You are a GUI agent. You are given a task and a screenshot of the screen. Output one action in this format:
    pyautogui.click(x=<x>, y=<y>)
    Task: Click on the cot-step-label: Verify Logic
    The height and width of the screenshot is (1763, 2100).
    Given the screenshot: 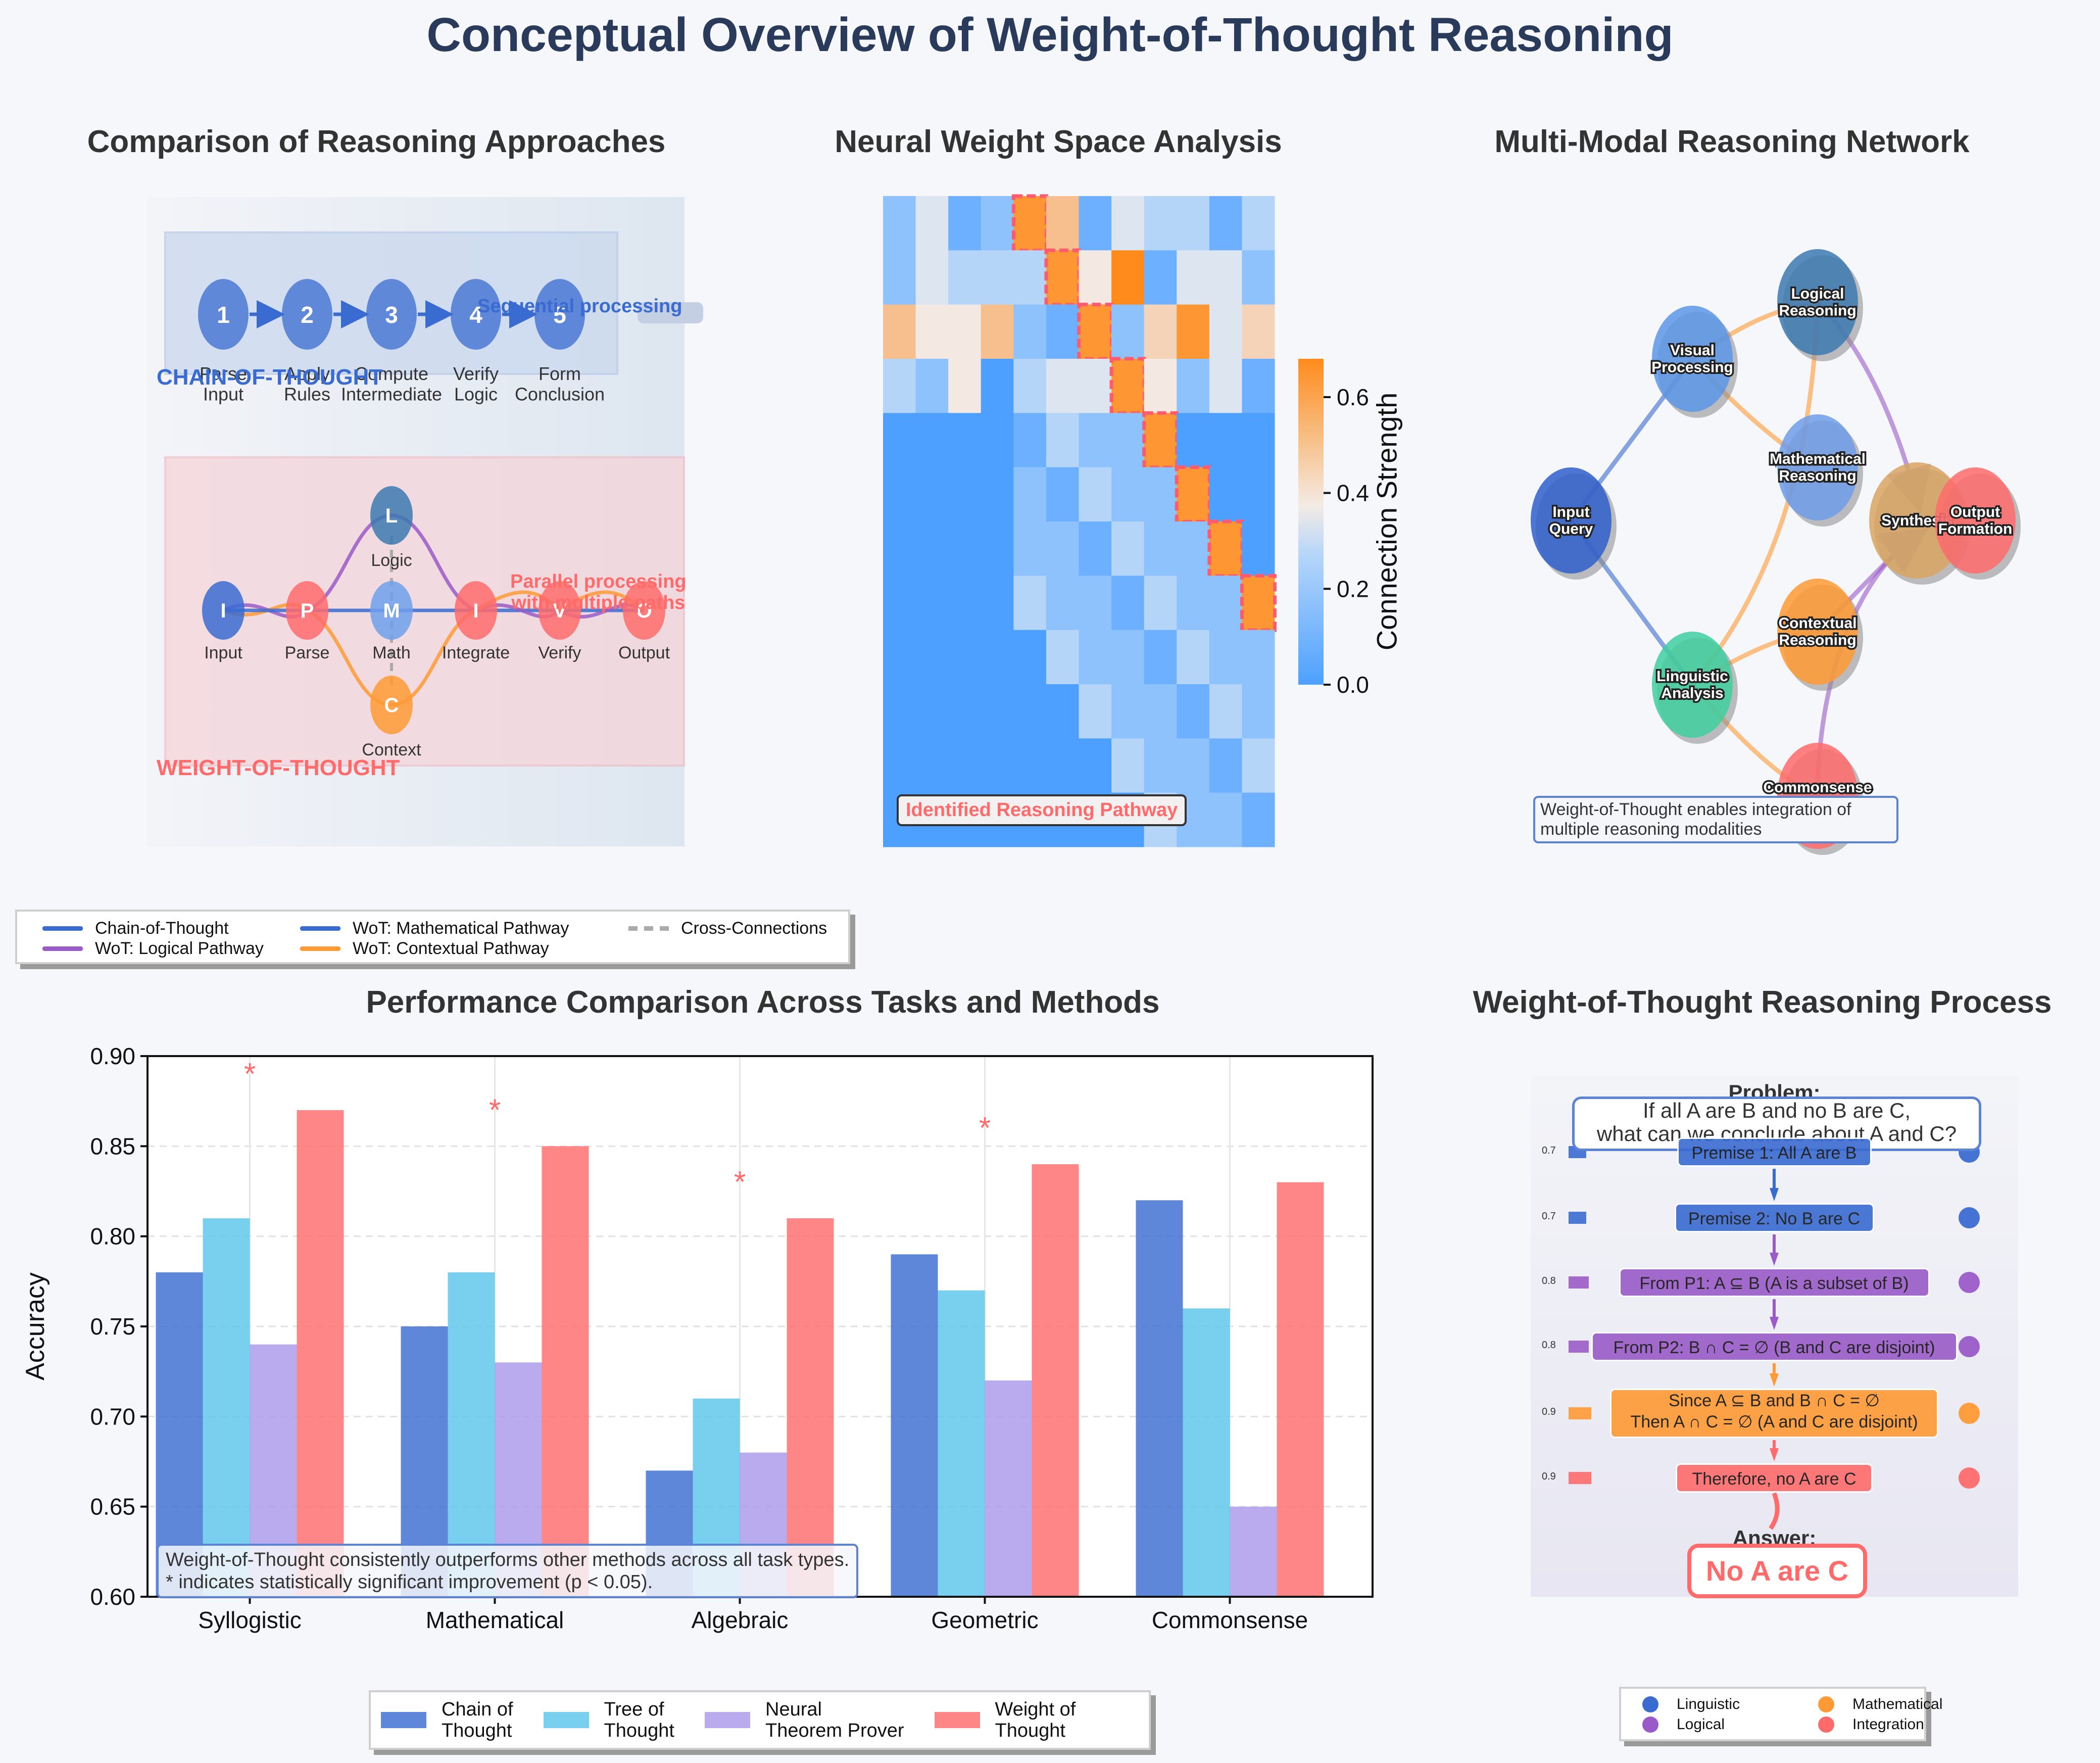 What is the action you would take?
    pyautogui.click(x=476, y=383)
    